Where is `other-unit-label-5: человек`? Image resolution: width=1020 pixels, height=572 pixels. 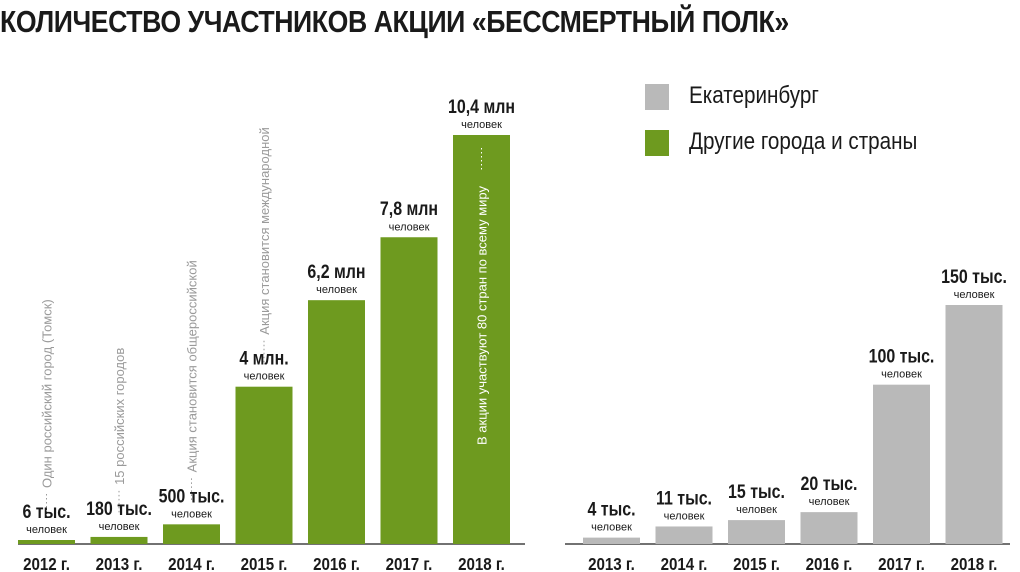 other-unit-label-5: человек is located at coordinates (409, 227).